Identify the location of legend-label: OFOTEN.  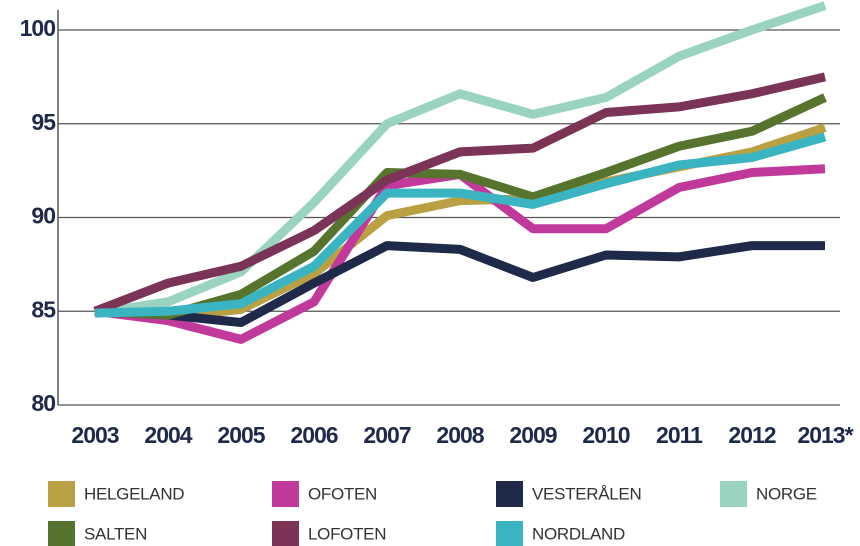
(342, 493).